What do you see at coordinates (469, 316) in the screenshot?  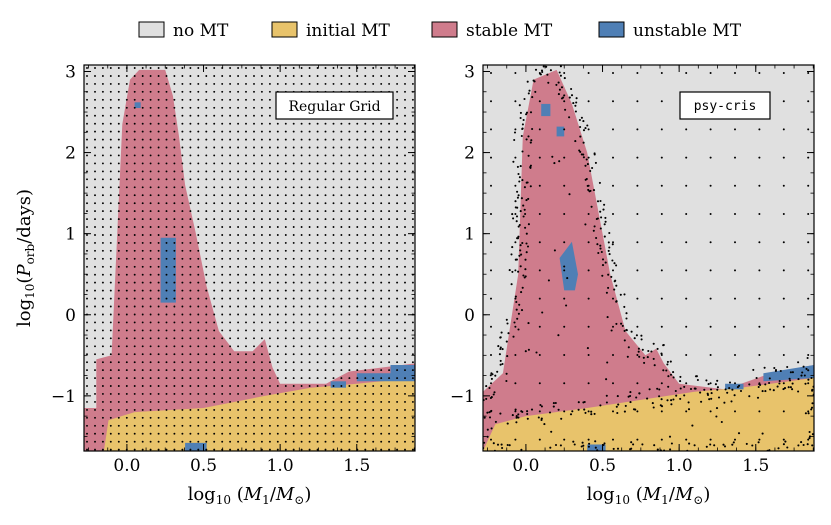 I see `y-tick-label: 0` at bounding box center [469, 316].